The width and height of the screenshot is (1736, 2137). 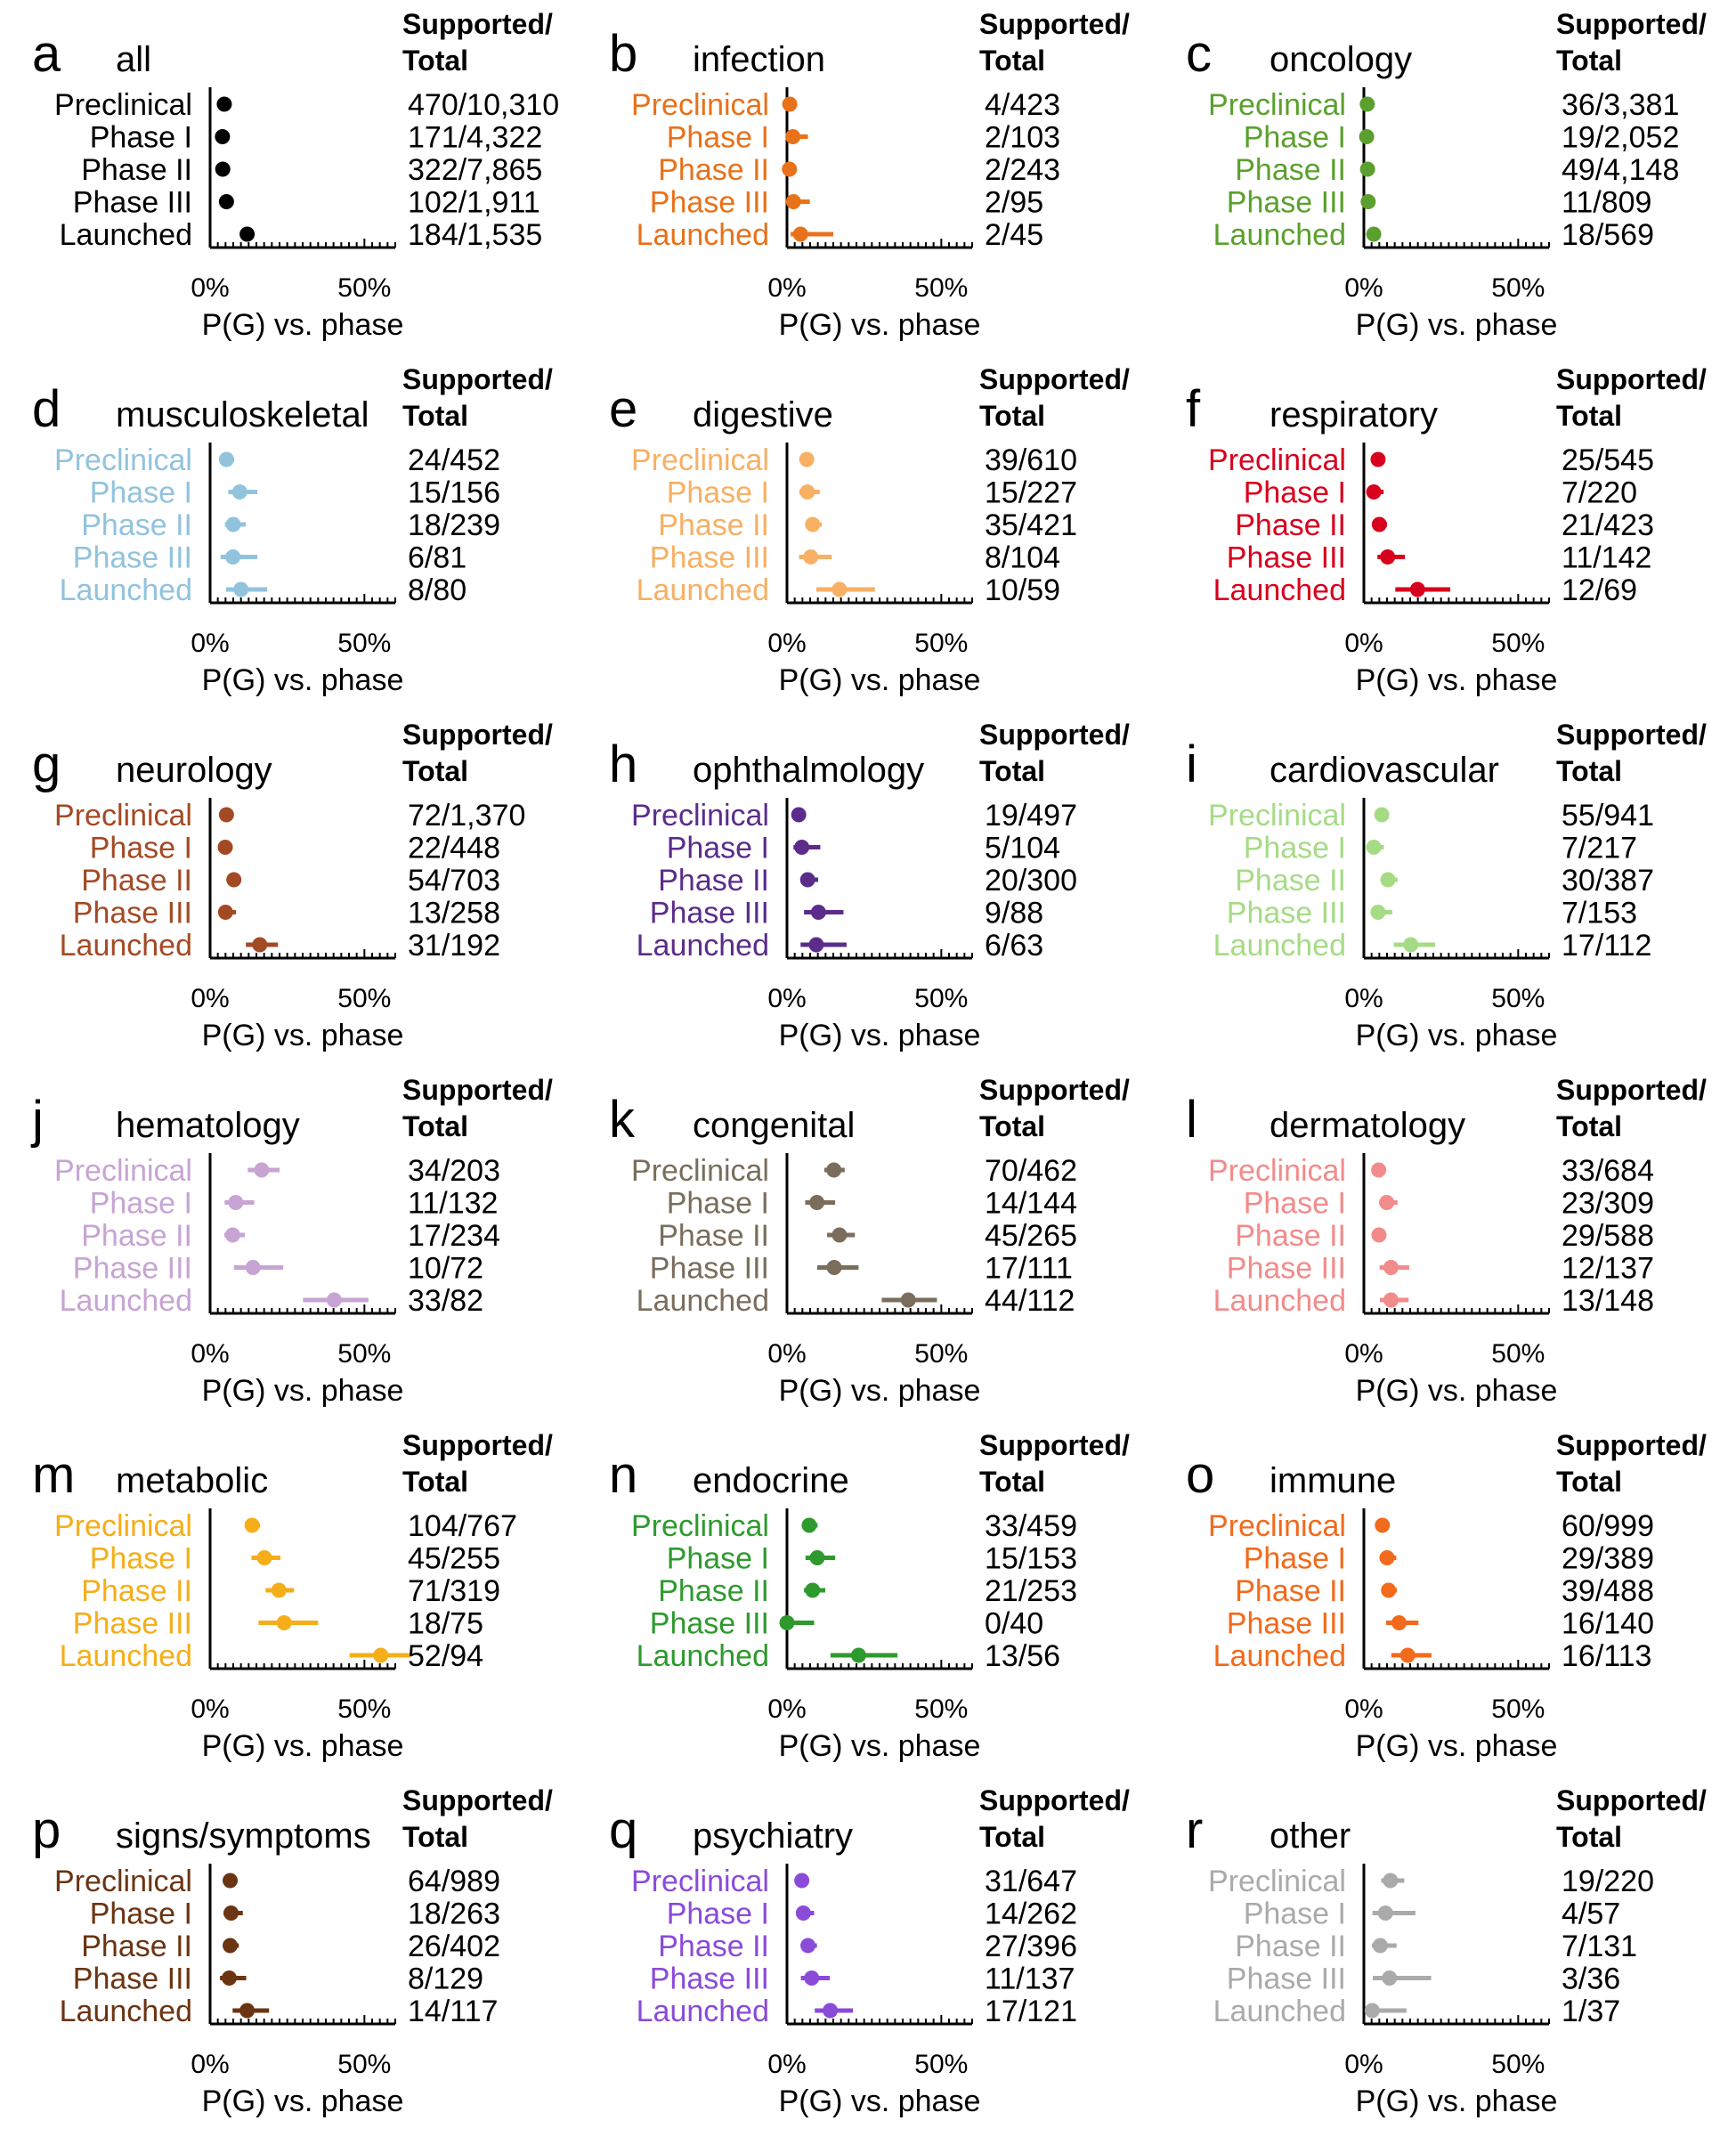 I want to click on supported-total-value: 4/57, so click(x=1591, y=1914).